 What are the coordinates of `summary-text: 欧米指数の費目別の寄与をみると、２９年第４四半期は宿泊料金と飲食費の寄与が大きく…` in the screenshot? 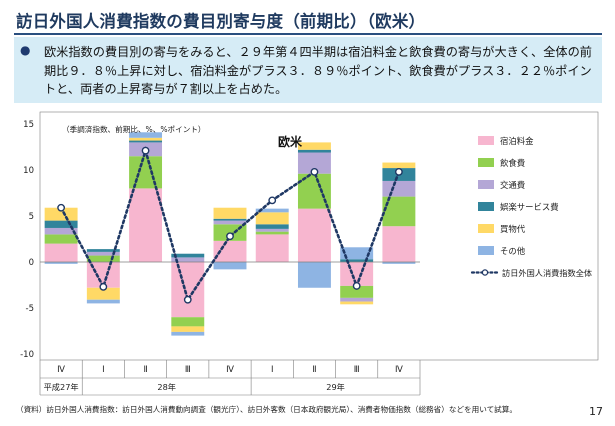 It's located at (318, 70).